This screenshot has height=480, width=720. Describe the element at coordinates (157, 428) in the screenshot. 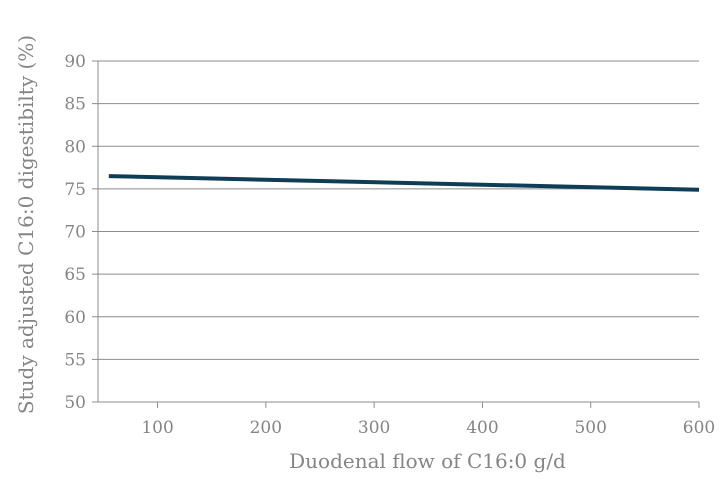

I see `x-tick-label-100: 100` at that location.